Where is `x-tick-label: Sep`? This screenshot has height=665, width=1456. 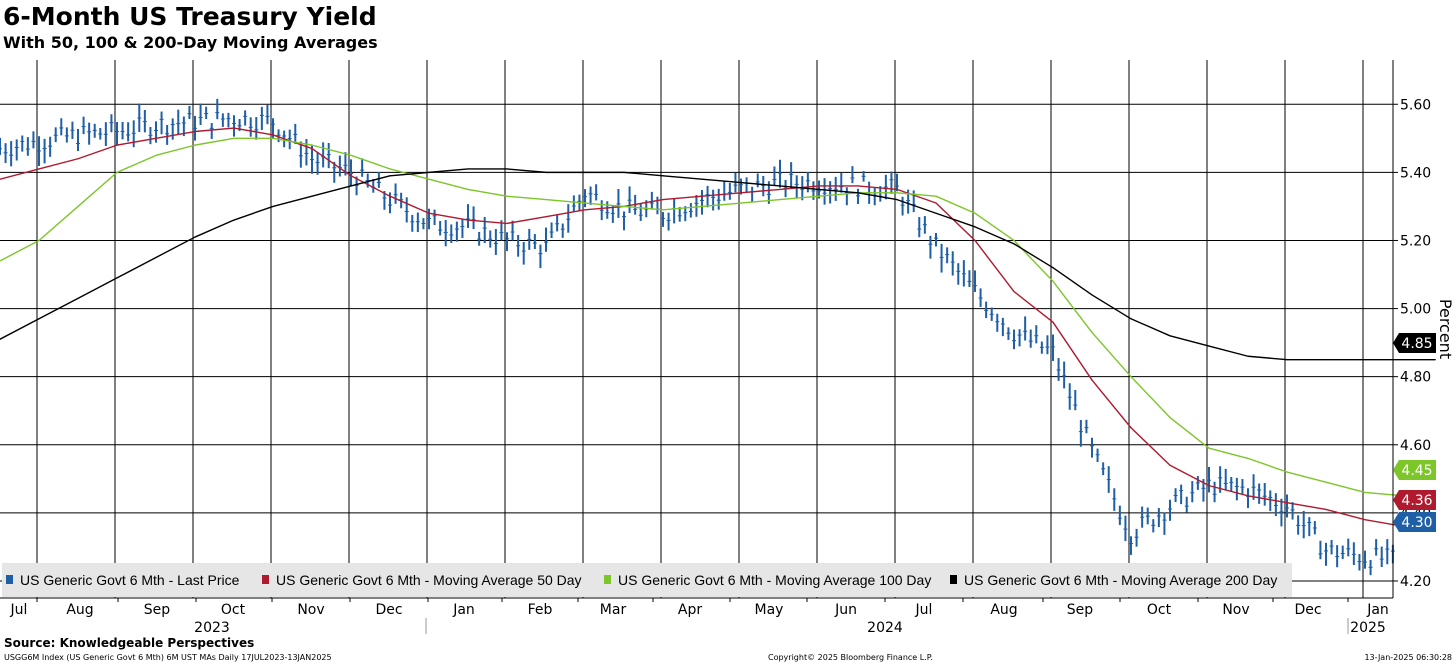 x-tick-label: Sep is located at coordinates (157, 610).